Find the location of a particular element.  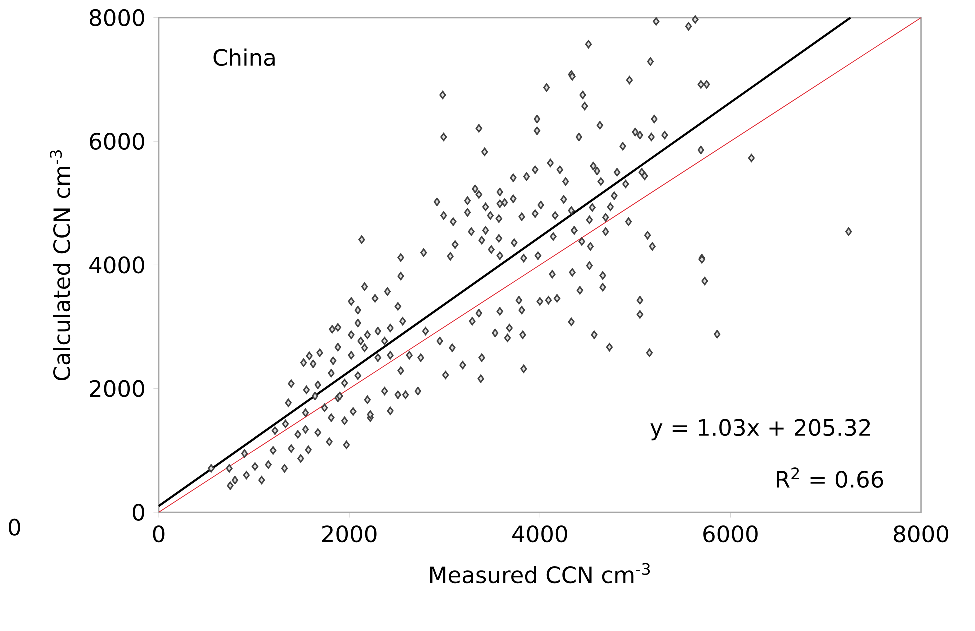

x-tick-label: 8000 is located at coordinates (921, 534).